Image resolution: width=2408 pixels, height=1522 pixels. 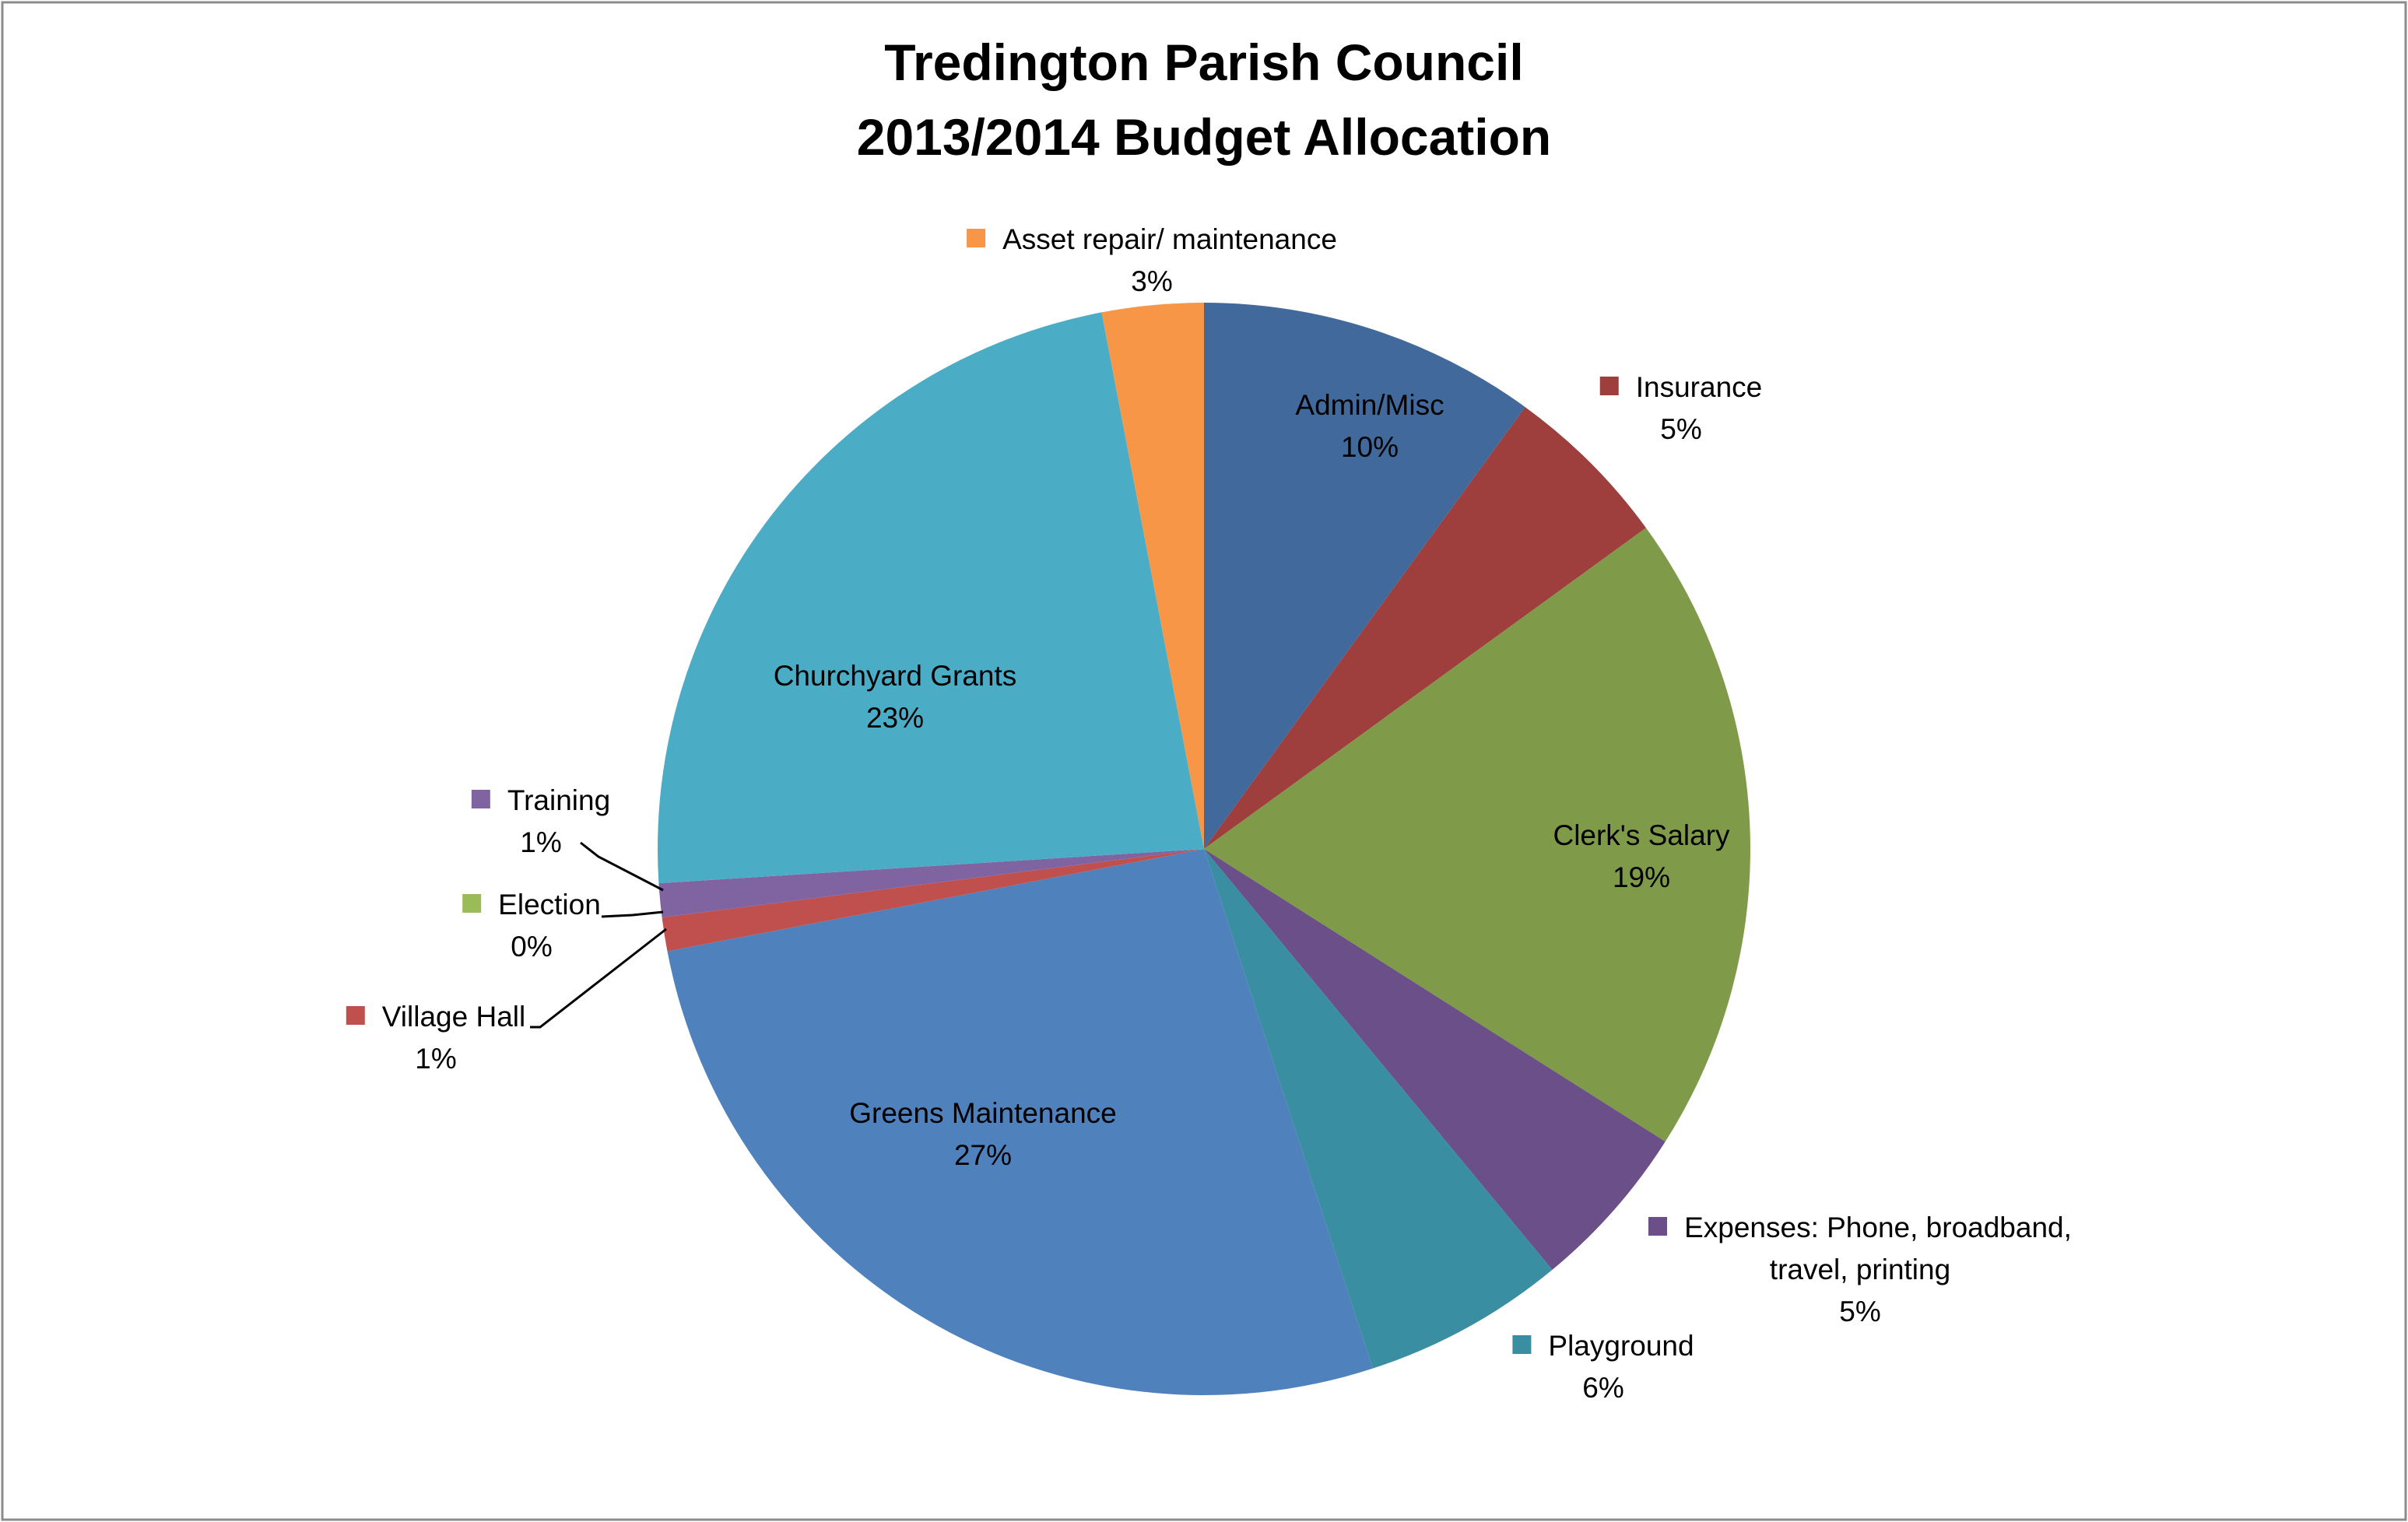 What do you see at coordinates (983, 1155) in the screenshot?
I see `value-label: 27%` at bounding box center [983, 1155].